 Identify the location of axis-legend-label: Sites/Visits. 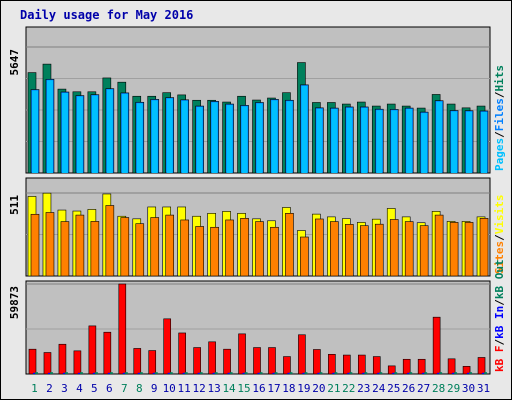
(499, 235).